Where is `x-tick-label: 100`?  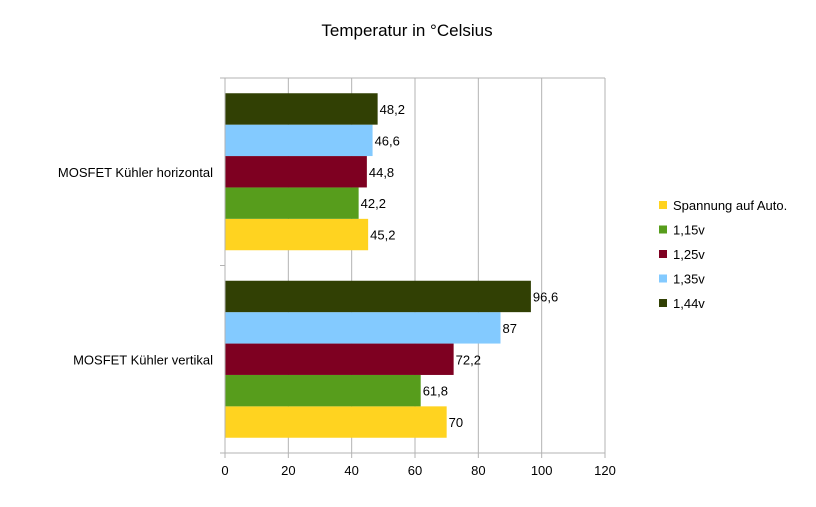 x-tick-label: 100 is located at coordinates (542, 470).